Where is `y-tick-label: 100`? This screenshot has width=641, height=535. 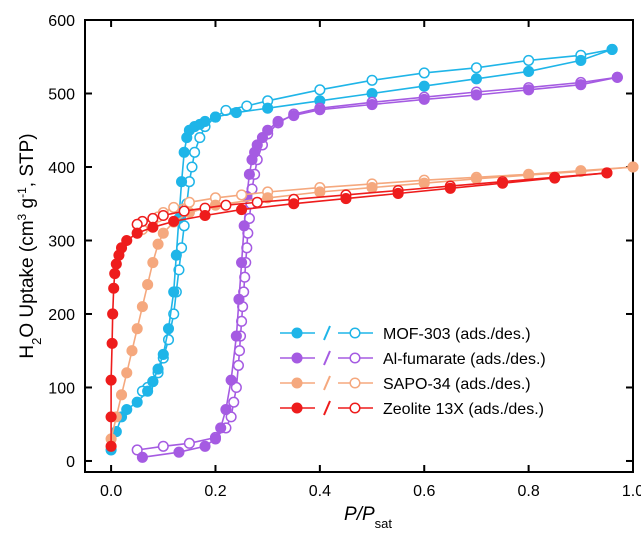 y-tick-label: 100 is located at coordinates (61, 388).